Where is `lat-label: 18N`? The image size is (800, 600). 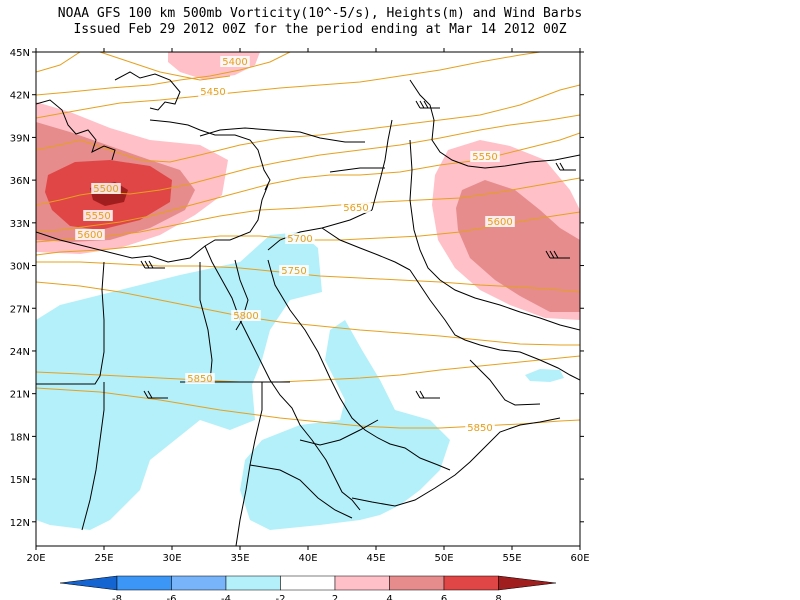
lat-label: 18N is located at coordinates (20, 437).